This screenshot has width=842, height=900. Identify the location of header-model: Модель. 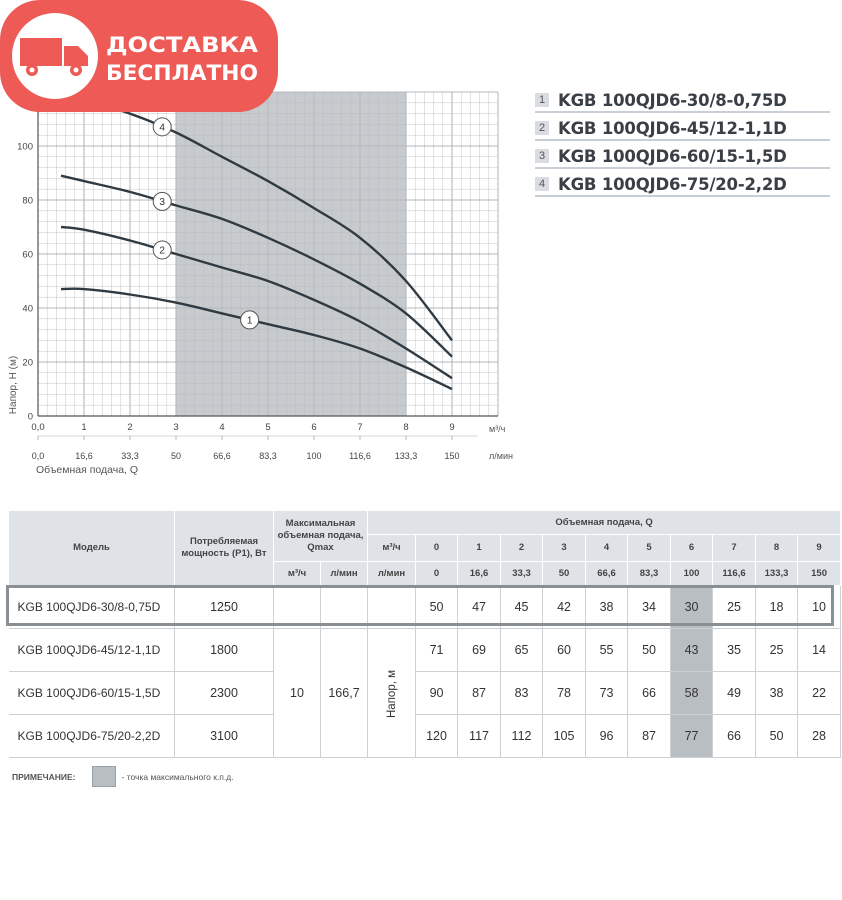
(91, 548).